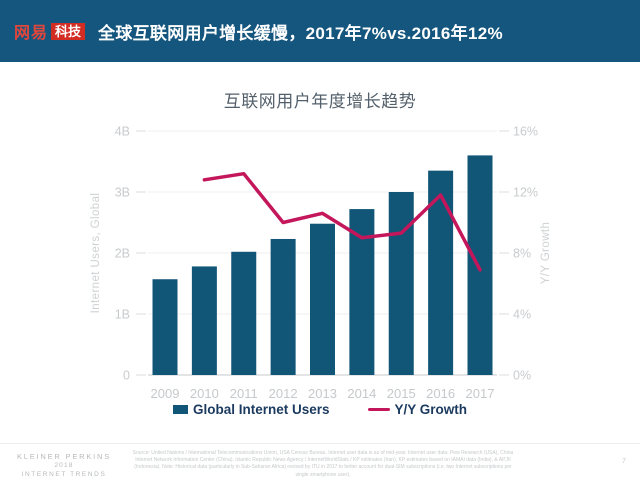 The height and width of the screenshot is (480, 640). What do you see at coordinates (68, 31) in the screenshot?
I see `tech-logo-badge: 科技` at bounding box center [68, 31].